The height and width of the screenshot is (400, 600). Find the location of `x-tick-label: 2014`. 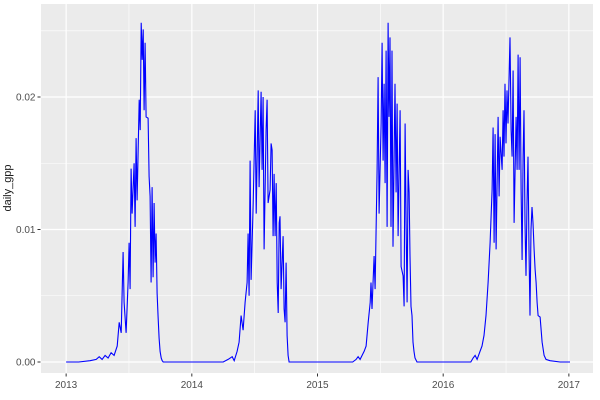

x-tick-label: 2014 is located at coordinates (192, 385).